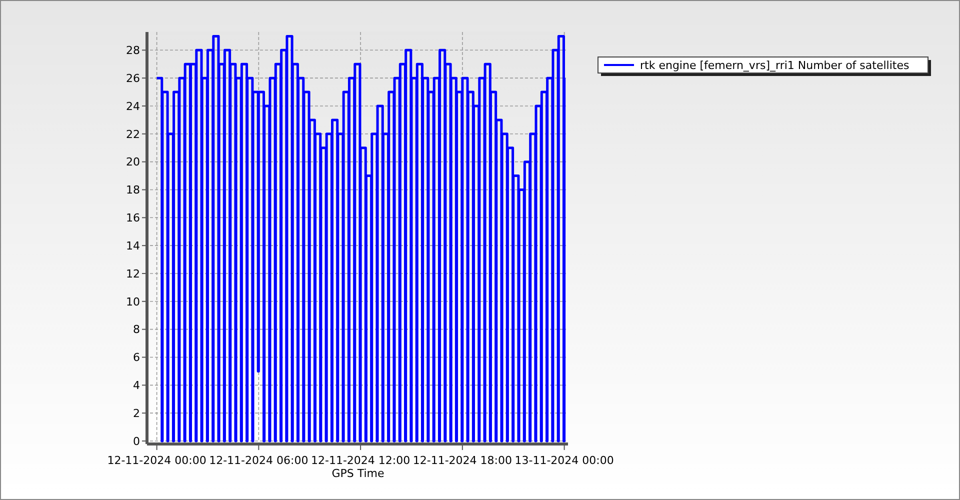  I want to click on x-tick-label: 13-11-2024 00:00, so click(564, 460).